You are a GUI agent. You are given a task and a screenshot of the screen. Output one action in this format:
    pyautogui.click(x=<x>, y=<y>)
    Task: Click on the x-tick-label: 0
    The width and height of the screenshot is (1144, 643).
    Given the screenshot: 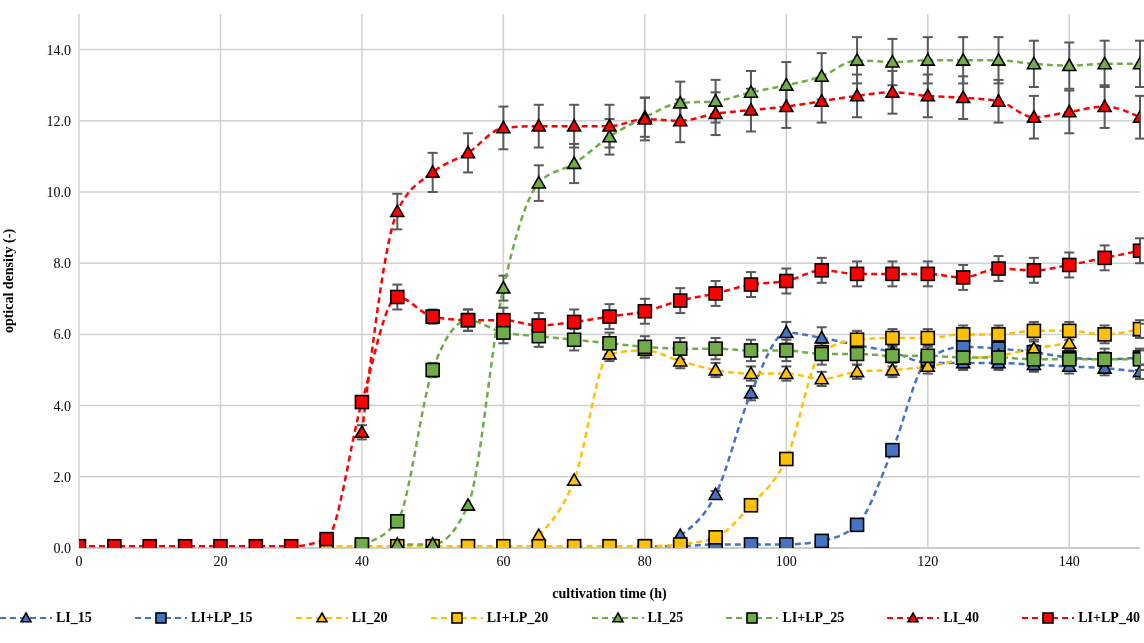 What is the action you would take?
    pyautogui.click(x=79, y=561)
    